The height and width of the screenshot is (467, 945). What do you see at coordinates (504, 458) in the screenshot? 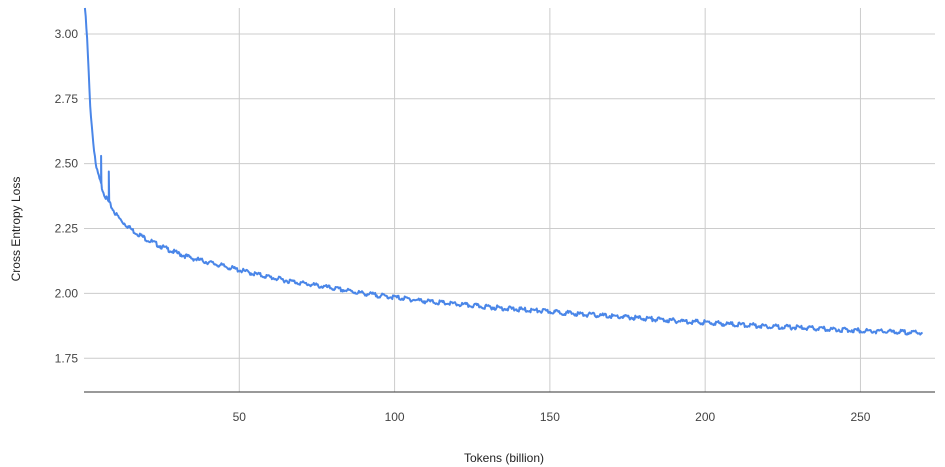
I see `x-axis-title: Tokens (billion)` at bounding box center [504, 458].